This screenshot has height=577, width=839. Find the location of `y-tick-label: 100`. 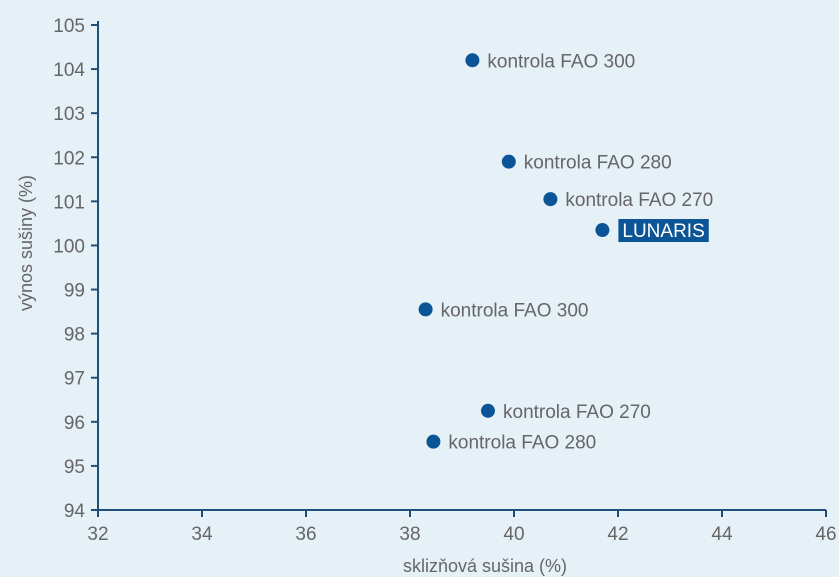

y-tick-label: 100 is located at coordinates (69, 246).